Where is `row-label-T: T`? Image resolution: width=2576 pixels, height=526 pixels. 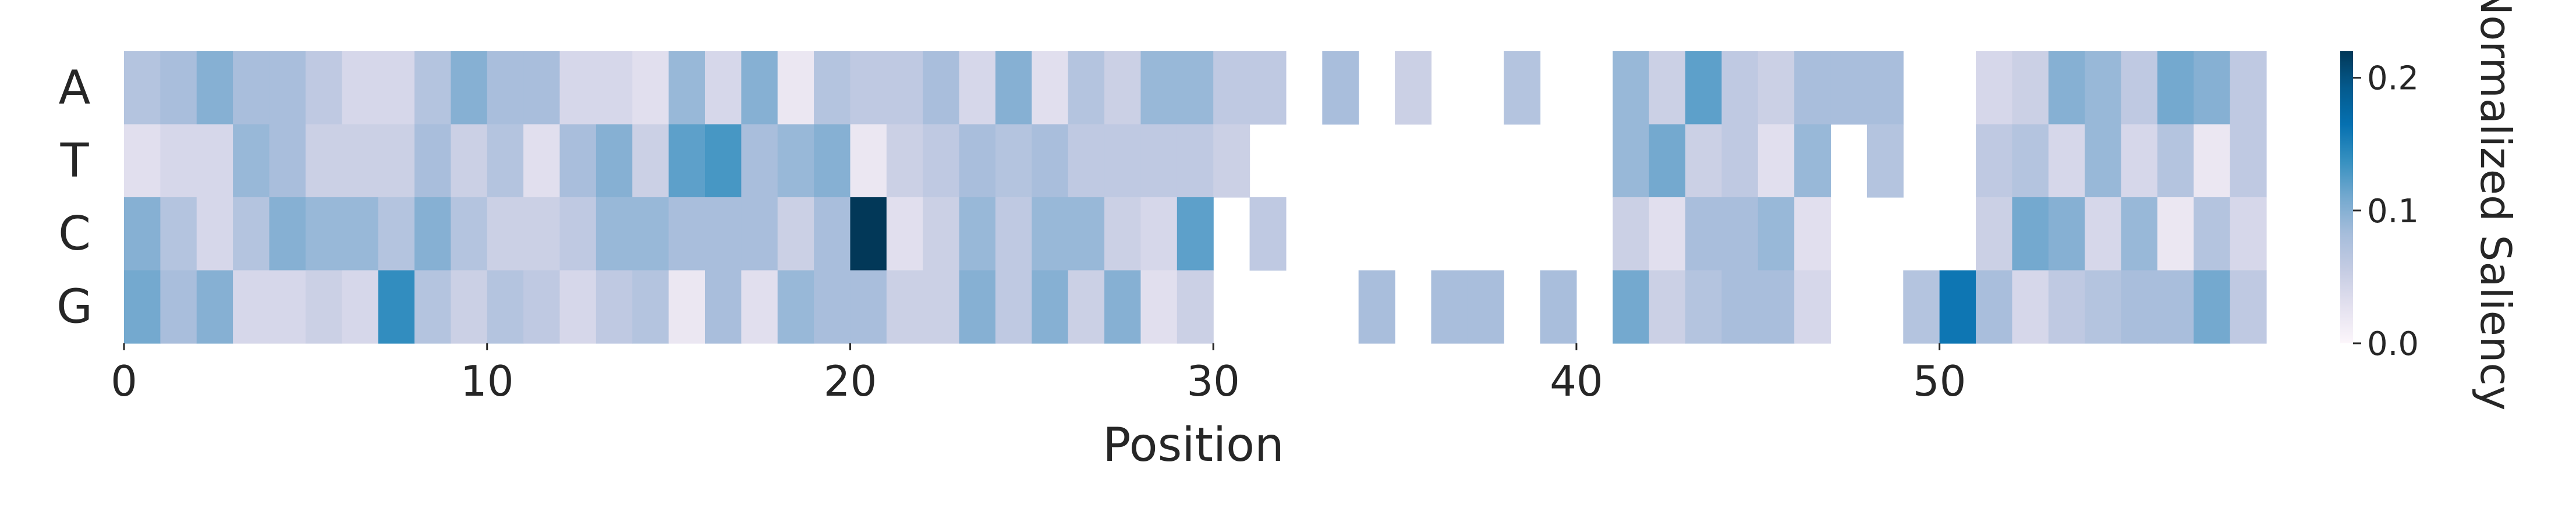 row-label-T: T is located at coordinates (75, 160).